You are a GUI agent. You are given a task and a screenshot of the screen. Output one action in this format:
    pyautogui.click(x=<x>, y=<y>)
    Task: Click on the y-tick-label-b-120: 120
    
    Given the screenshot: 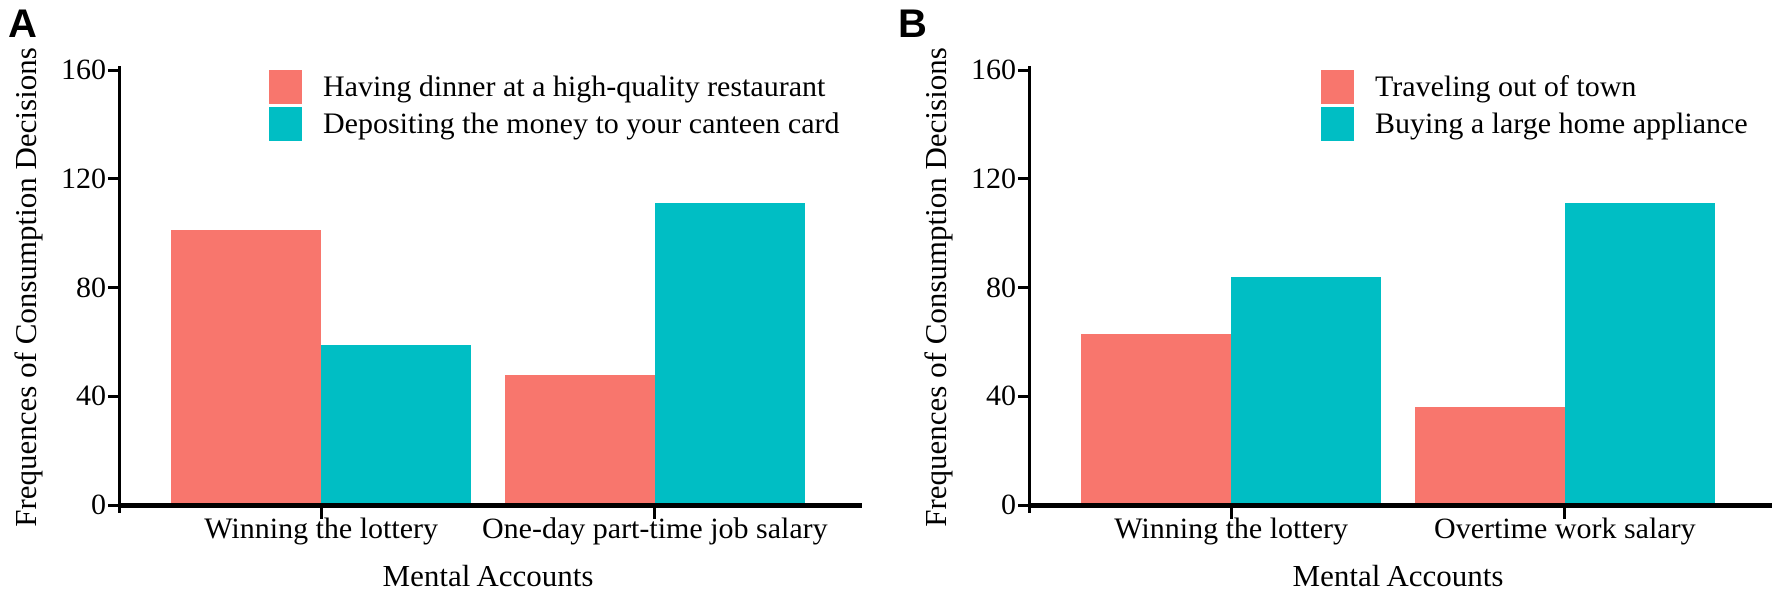 What is the action you would take?
    pyautogui.click(x=993, y=178)
    